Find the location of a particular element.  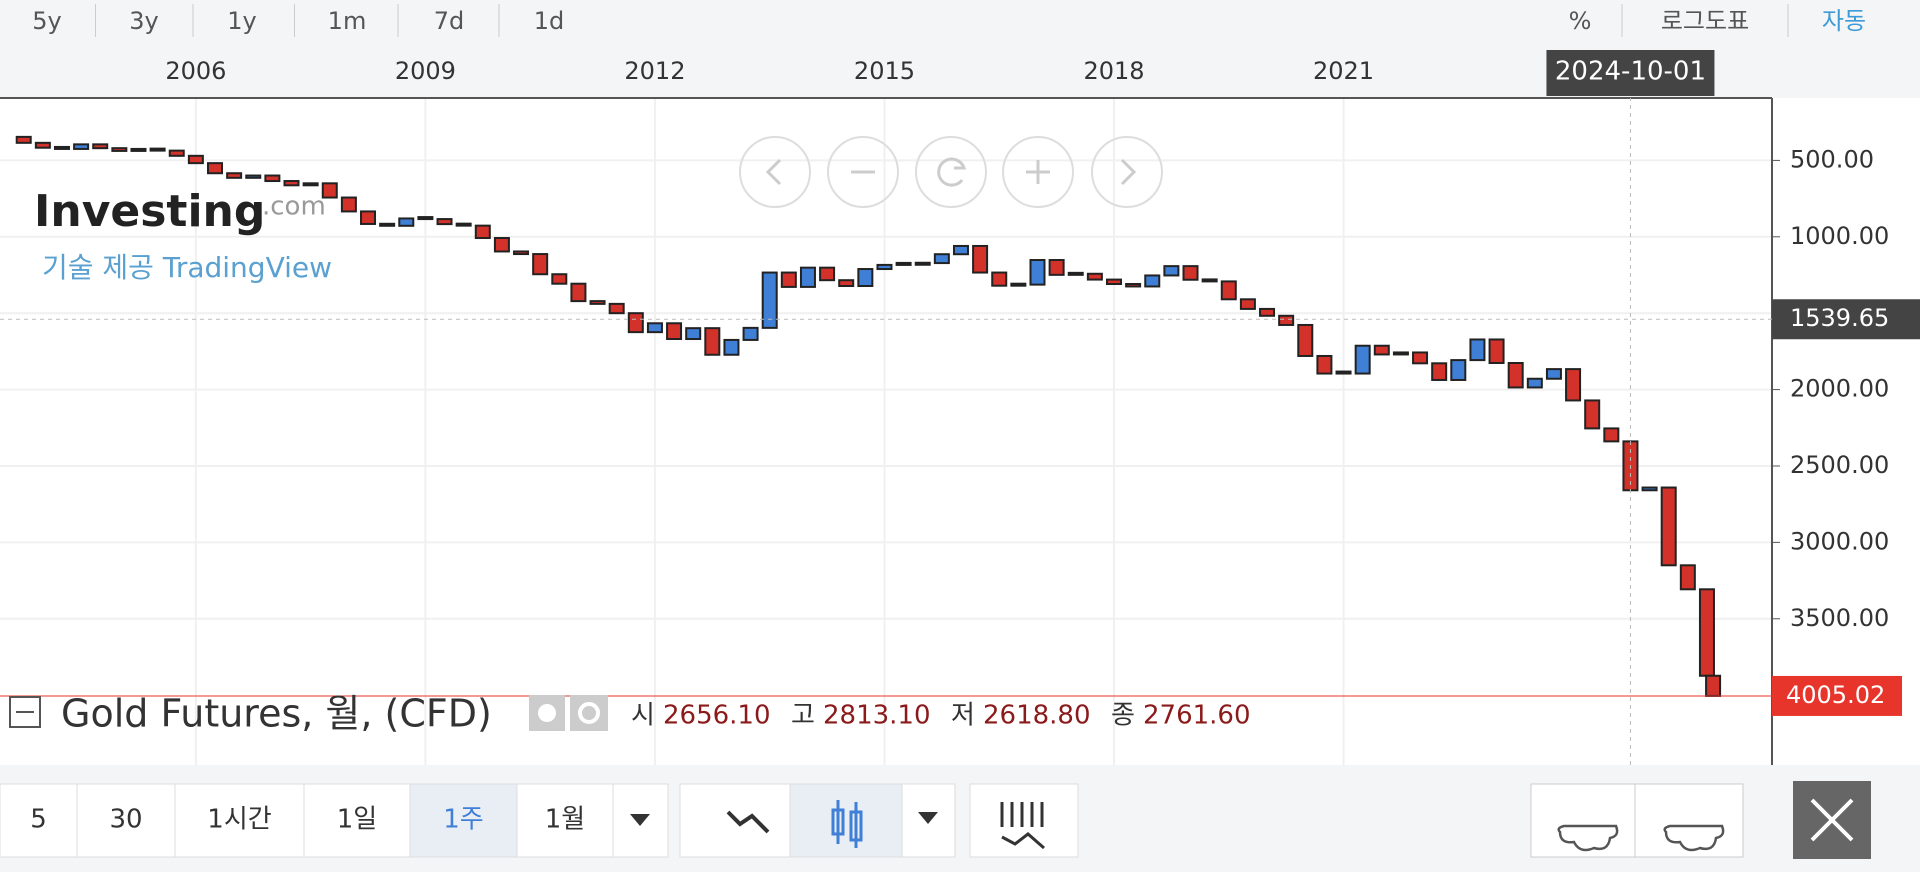

auto-button: 자동 is located at coordinates (1844, 21).